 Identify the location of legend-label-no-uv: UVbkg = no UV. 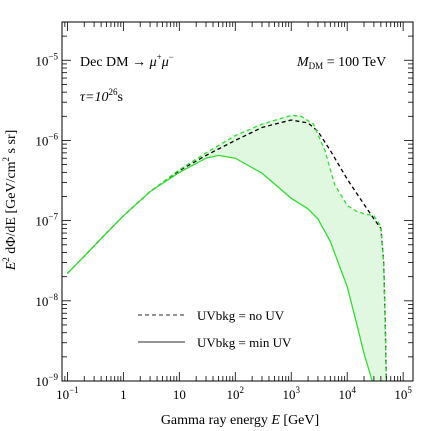
(241, 315).